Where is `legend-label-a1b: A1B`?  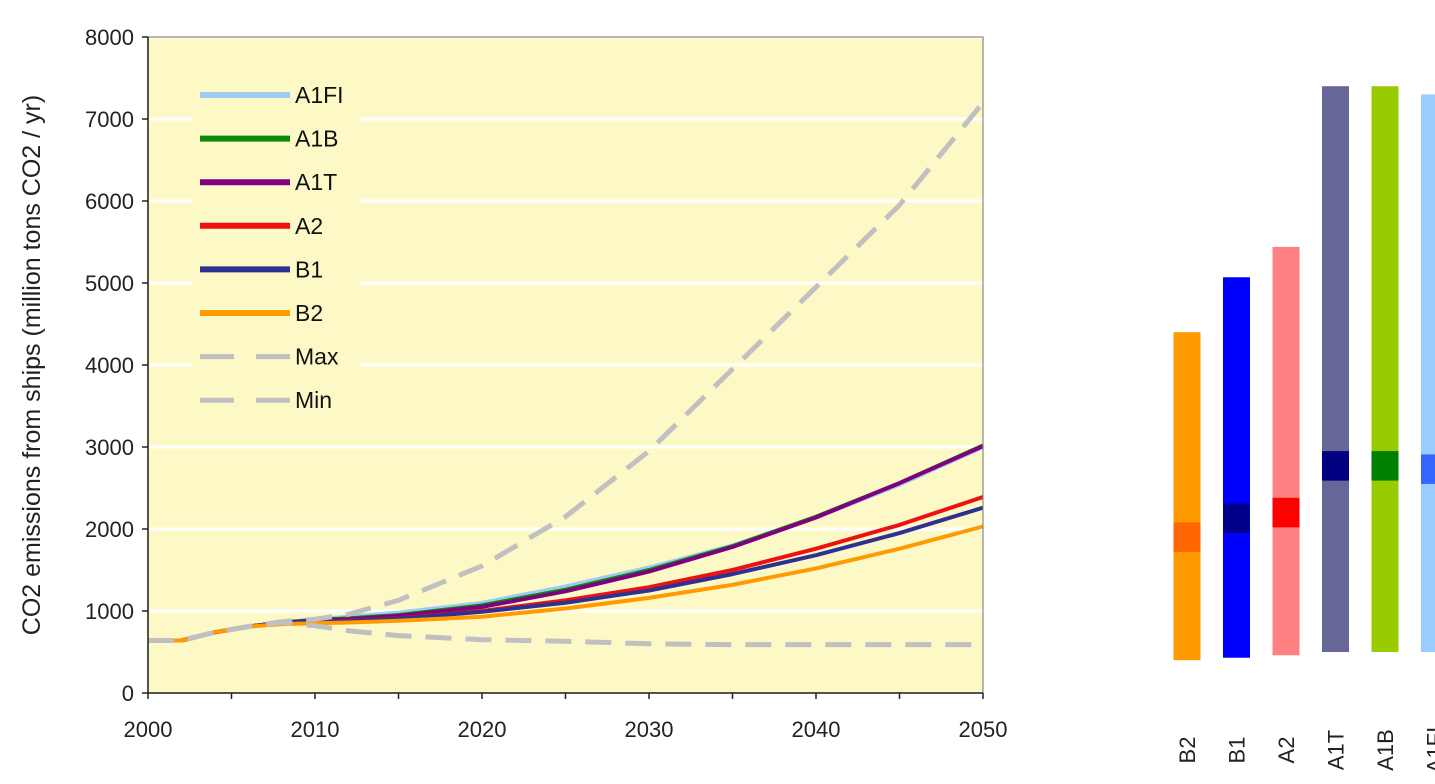
legend-label-a1b: A1B is located at coordinates (316, 139).